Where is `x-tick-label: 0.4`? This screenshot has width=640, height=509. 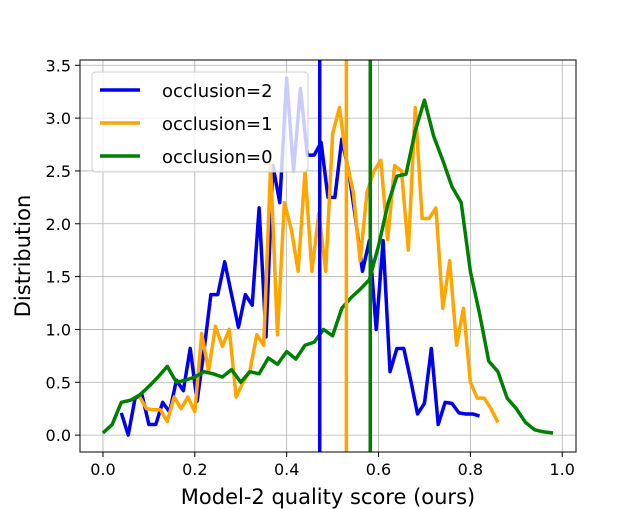
x-tick-label: 0.4 is located at coordinates (286, 469).